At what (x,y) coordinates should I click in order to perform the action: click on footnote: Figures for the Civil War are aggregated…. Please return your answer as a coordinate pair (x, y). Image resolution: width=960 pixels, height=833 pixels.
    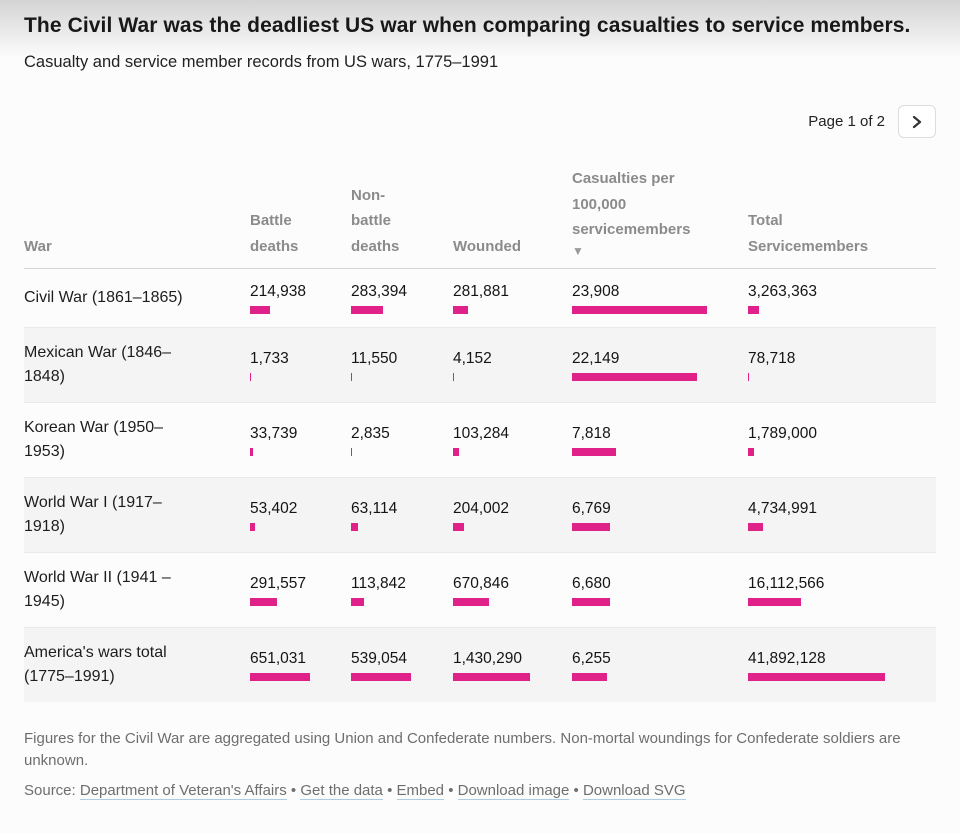
    Looking at the image, I should click on (462, 749).